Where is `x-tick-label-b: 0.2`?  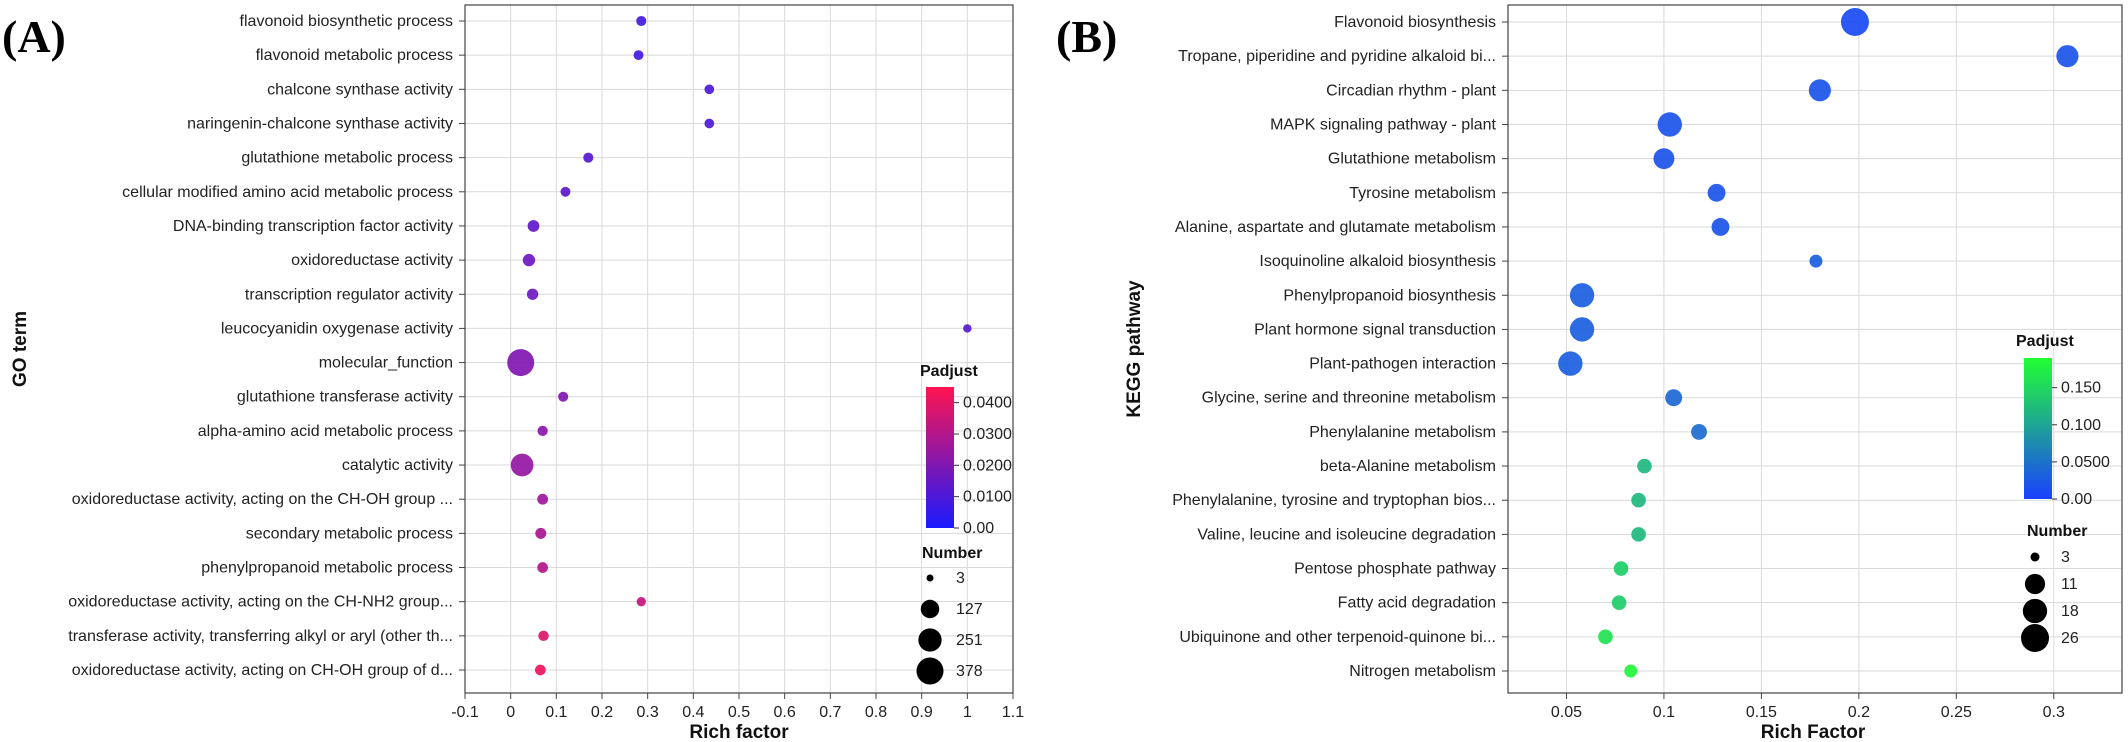
x-tick-label-b: 0.2 is located at coordinates (1859, 712).